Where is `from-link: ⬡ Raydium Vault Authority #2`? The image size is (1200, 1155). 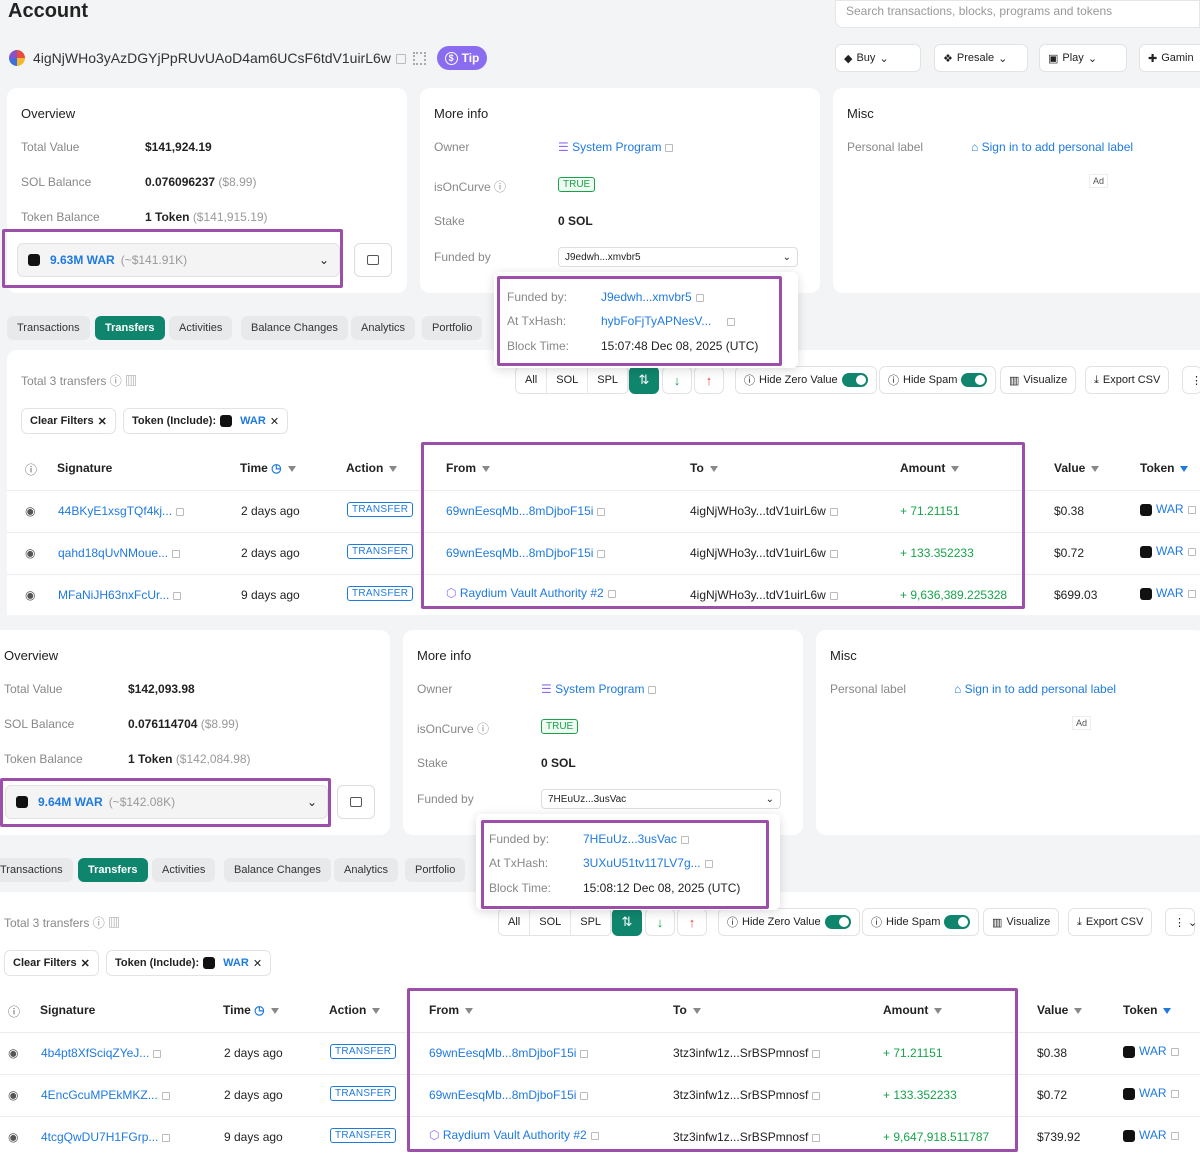
from-link: ⬡ Raydium Vault Authority #2 is located at coordinates (514, 1135).